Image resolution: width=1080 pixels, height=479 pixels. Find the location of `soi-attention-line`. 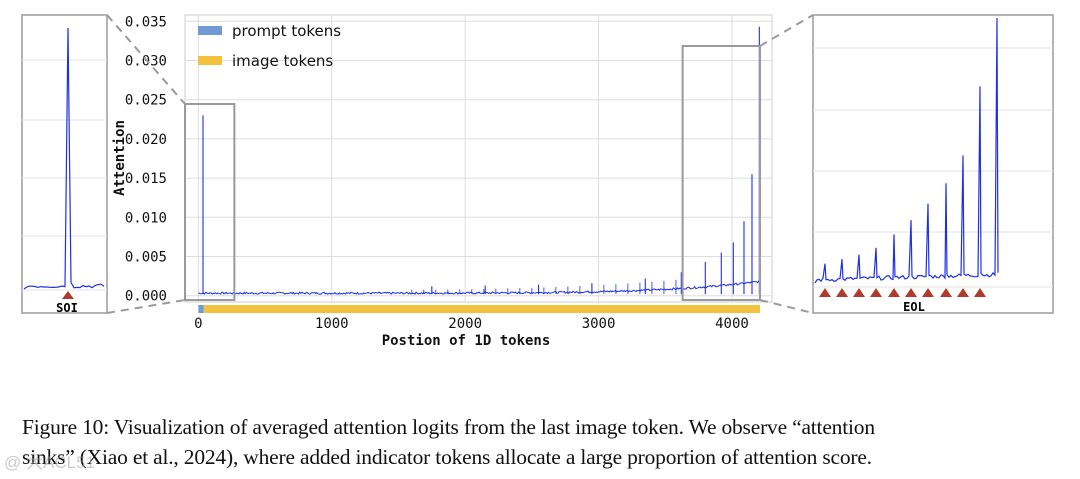

soi-attention-line is located at coordinates (64, 158).